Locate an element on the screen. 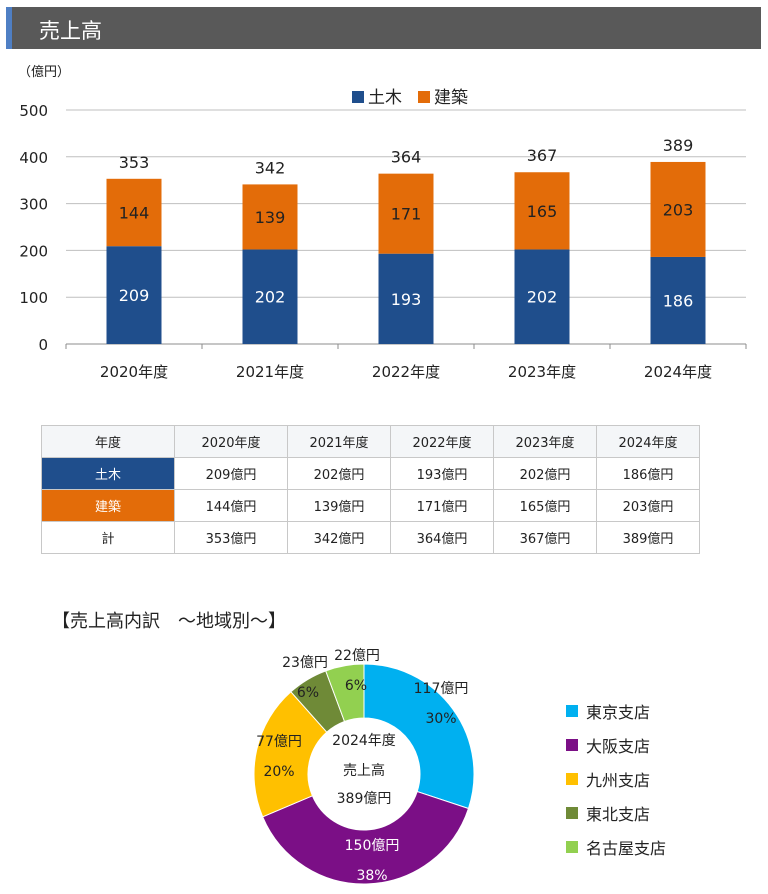 Image resolution: width=768 pixels, height=894 pixels. bar-value-label: 139 is located at coordinates (270, 217).